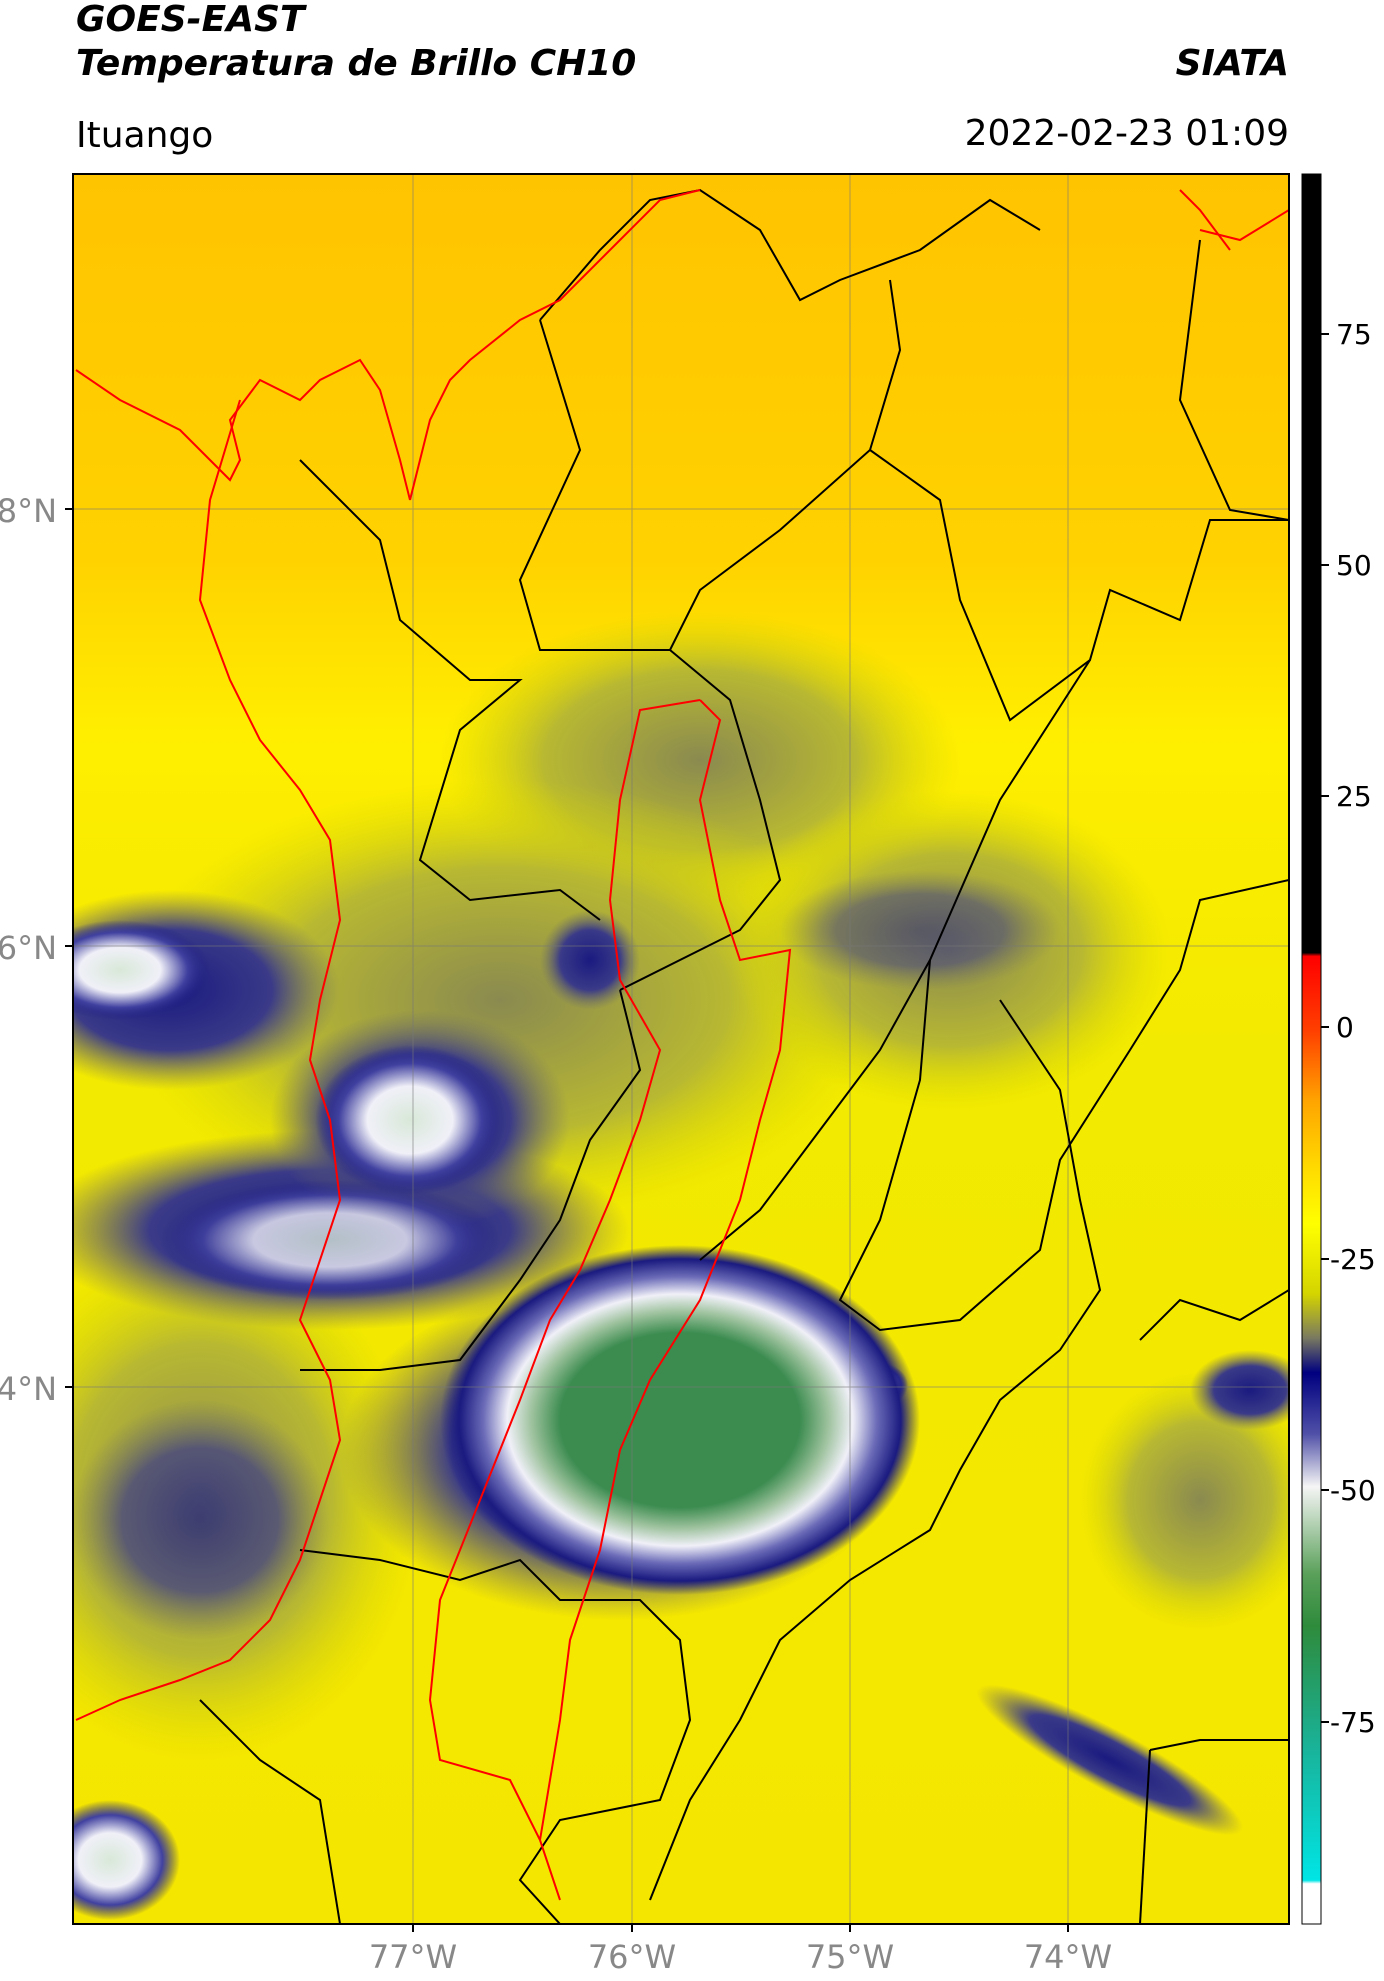 The width and height of the screenshot is (1384, 1981). What do you see at coordinates (28, 948) in the screenshot?
I see `lat-label-6n: 6°N` at bounding box center [28, 948].